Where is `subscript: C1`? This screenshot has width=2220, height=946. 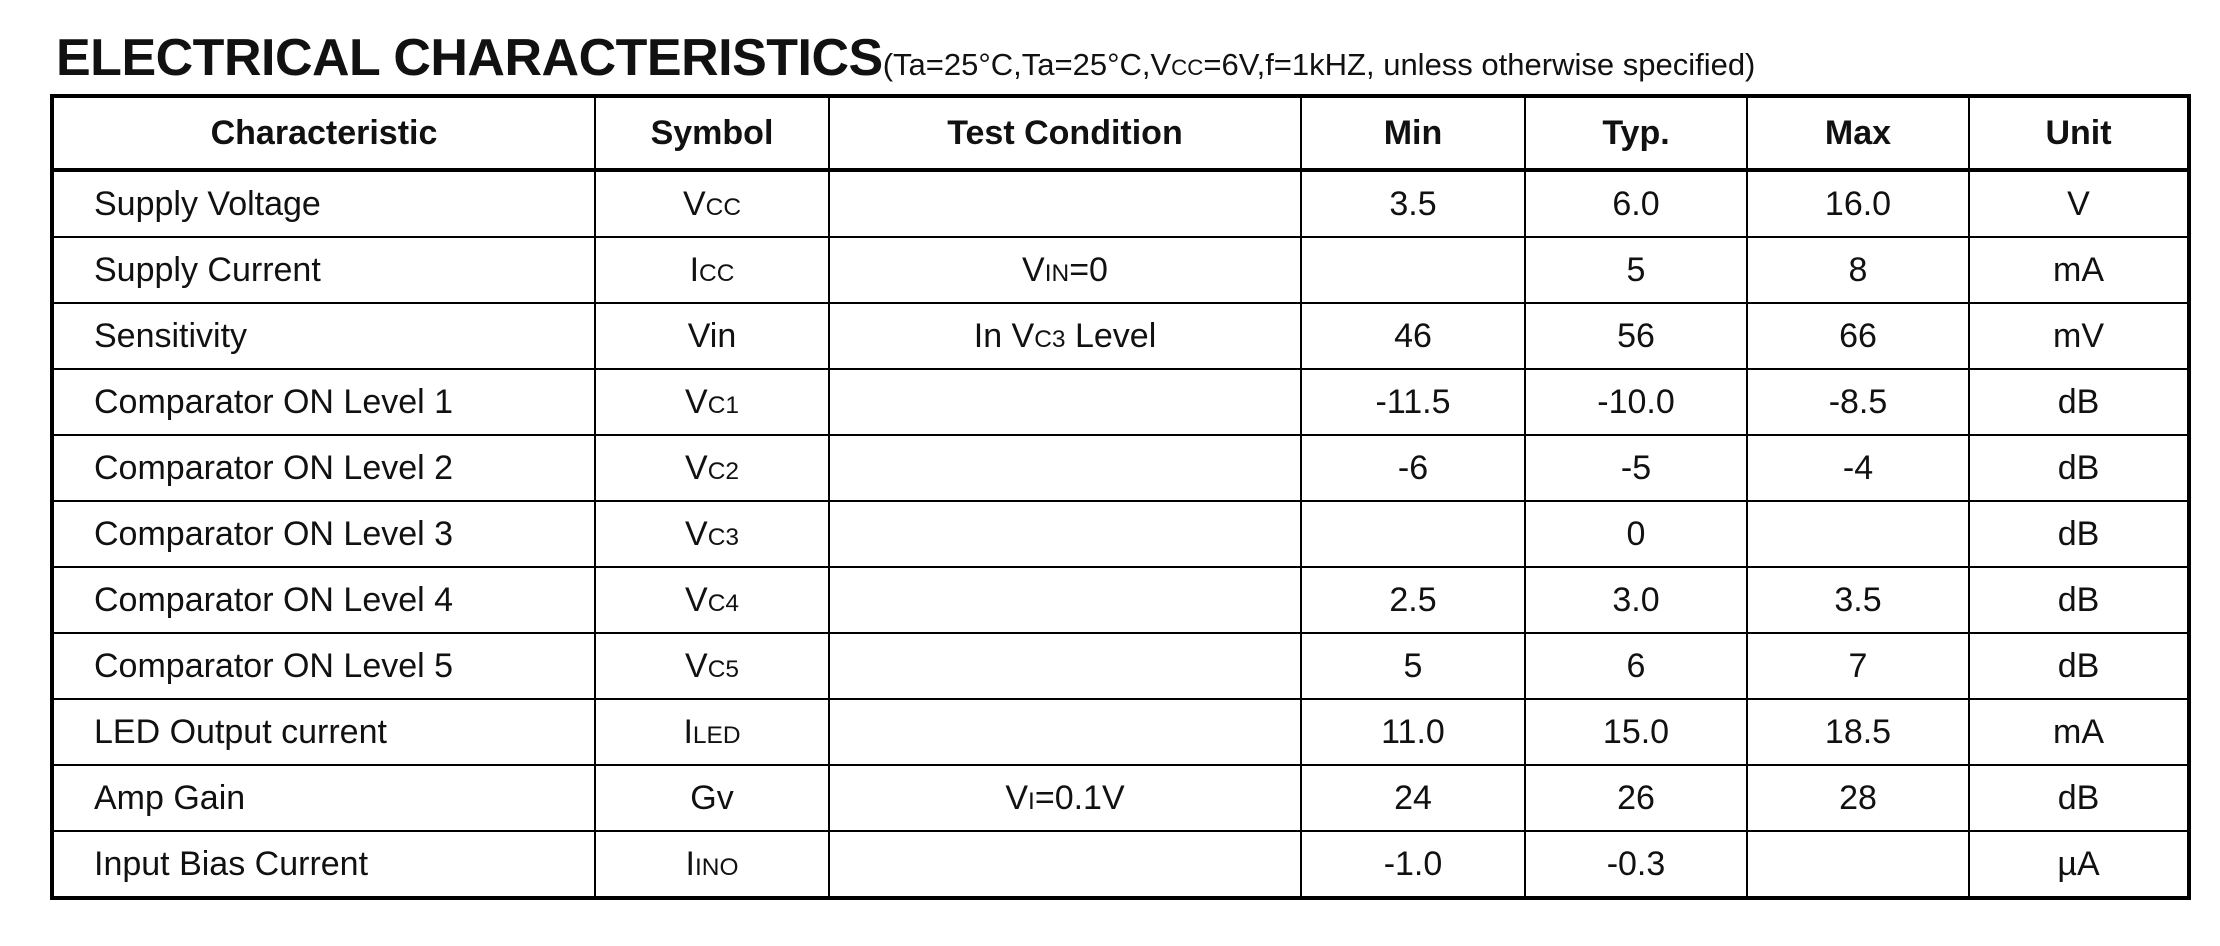 subscript: C1 is located at coordinates (723, 405).